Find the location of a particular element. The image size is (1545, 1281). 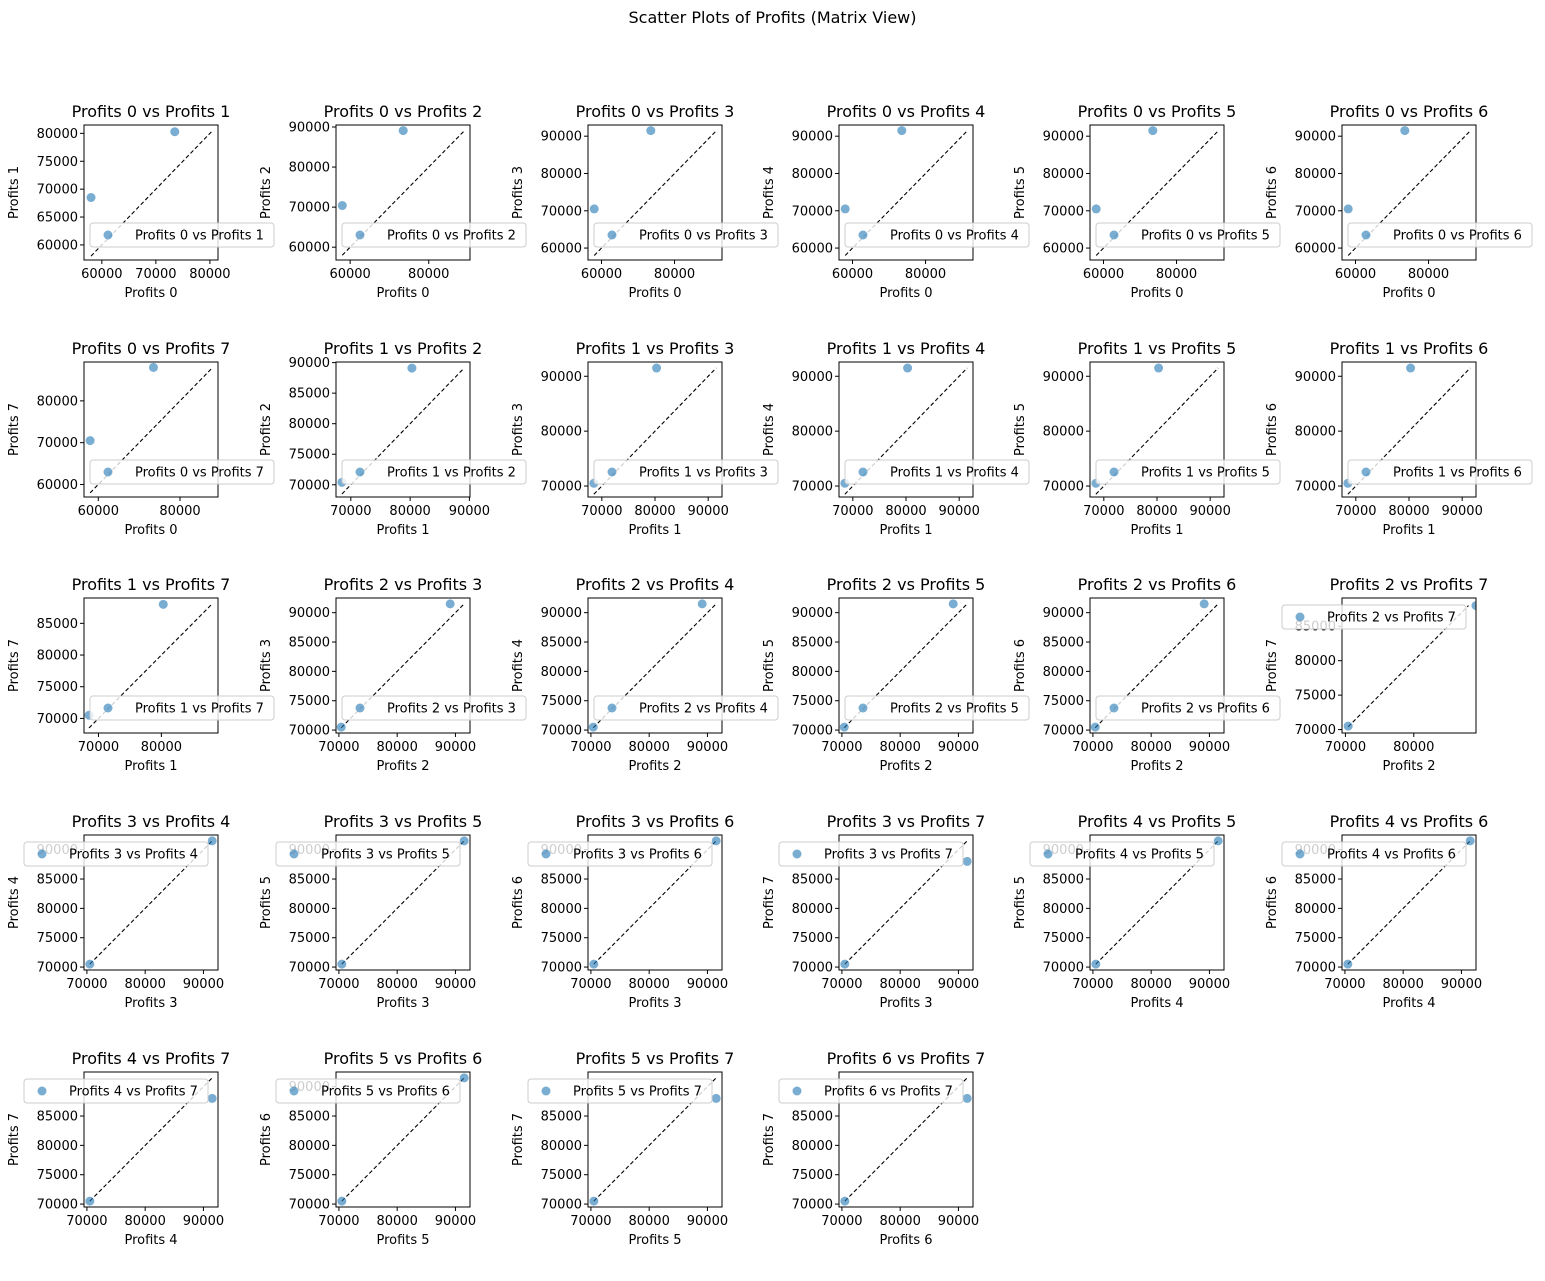

legend-label: Profits 0 vs Profits 6 is located at coordinates (1457, 236).